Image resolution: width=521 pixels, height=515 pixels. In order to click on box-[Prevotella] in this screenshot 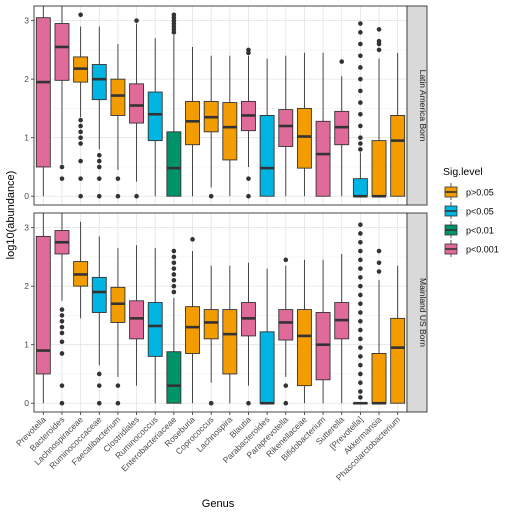, I will do `click(360, 109)`.